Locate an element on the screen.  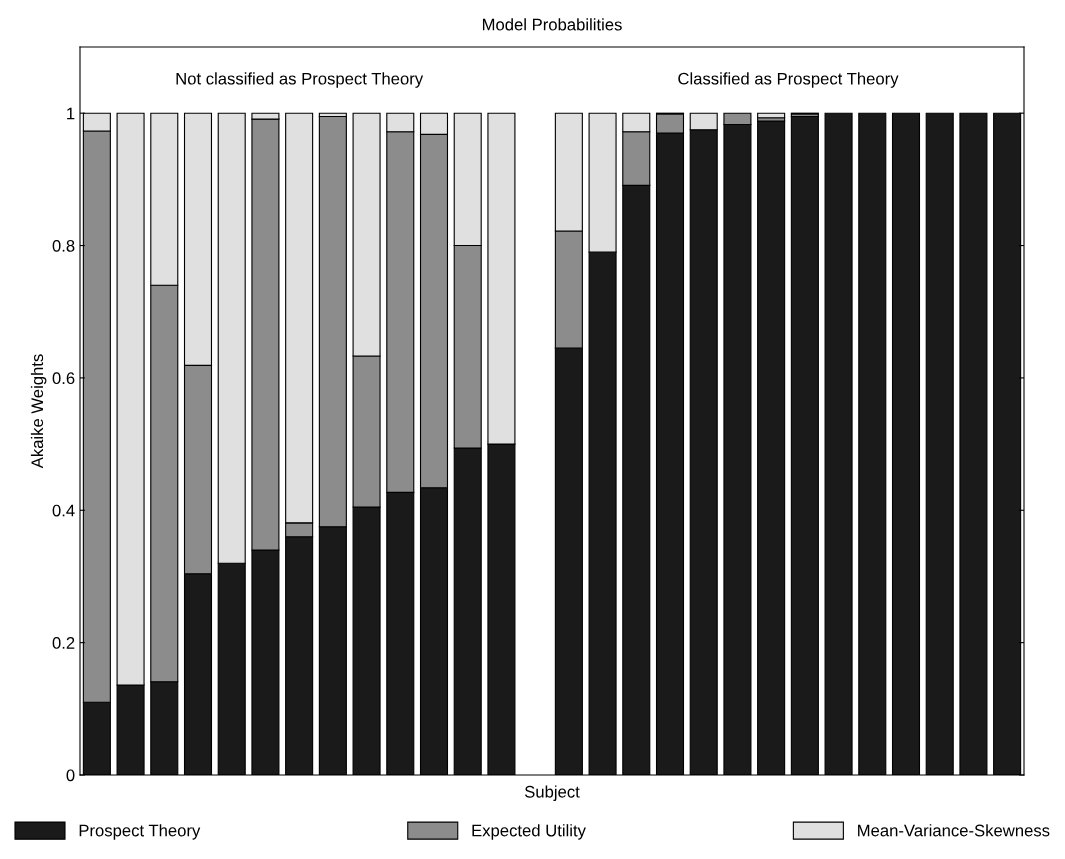
y-tick-label: 0.4 is located at coordinates (63, 510).